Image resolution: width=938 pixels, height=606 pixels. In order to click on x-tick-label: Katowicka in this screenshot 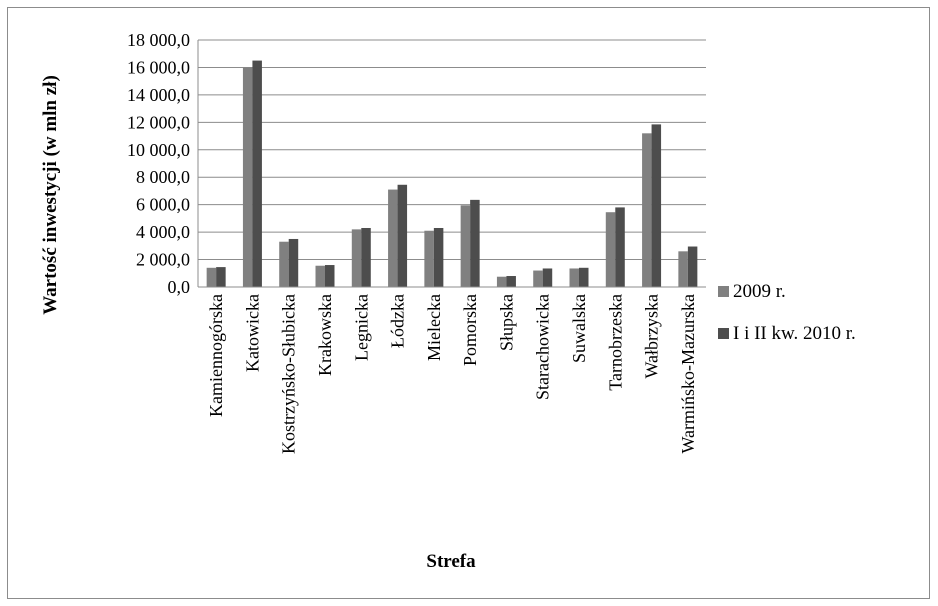, I will do `click(252, 333)`.